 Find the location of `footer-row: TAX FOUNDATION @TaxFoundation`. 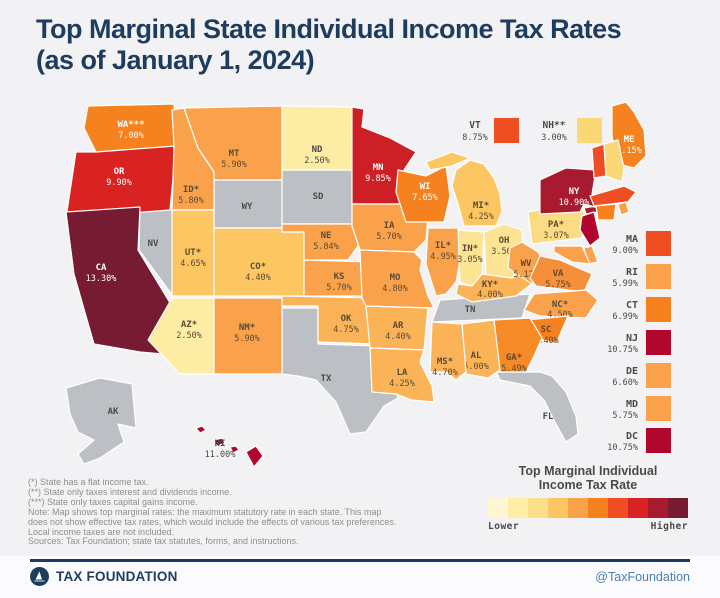

footer-row: TAX FOUNDATION @TaxFoundation is located at coordinates (360, 576).